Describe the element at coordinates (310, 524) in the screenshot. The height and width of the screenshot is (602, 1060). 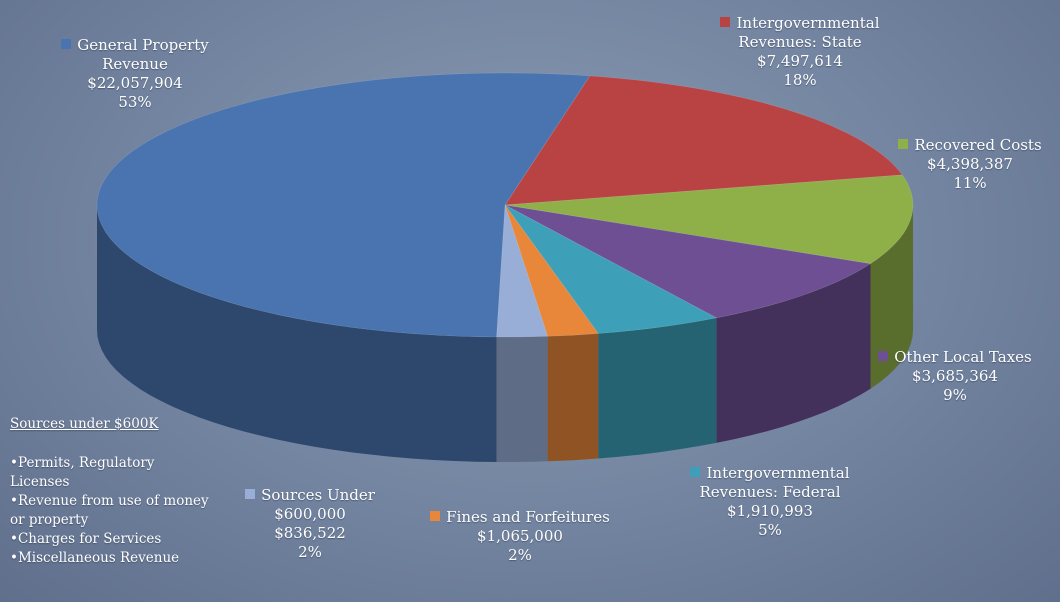
I see `label-sources-under: Sources Under $600,000 $836,522 2%` at that location.